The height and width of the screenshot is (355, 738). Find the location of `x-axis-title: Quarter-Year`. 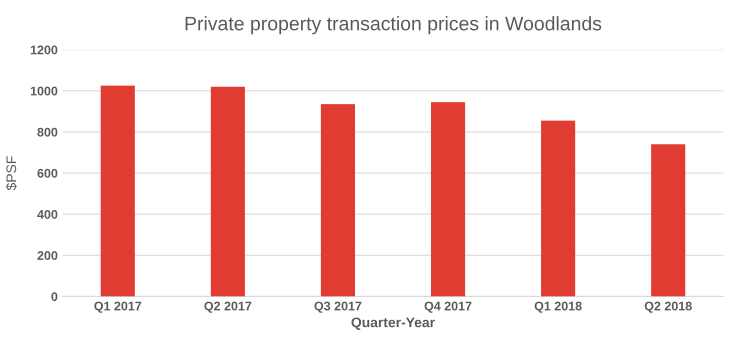

x-axis-title: Quarter-Year is located at coordinates (393, 323).